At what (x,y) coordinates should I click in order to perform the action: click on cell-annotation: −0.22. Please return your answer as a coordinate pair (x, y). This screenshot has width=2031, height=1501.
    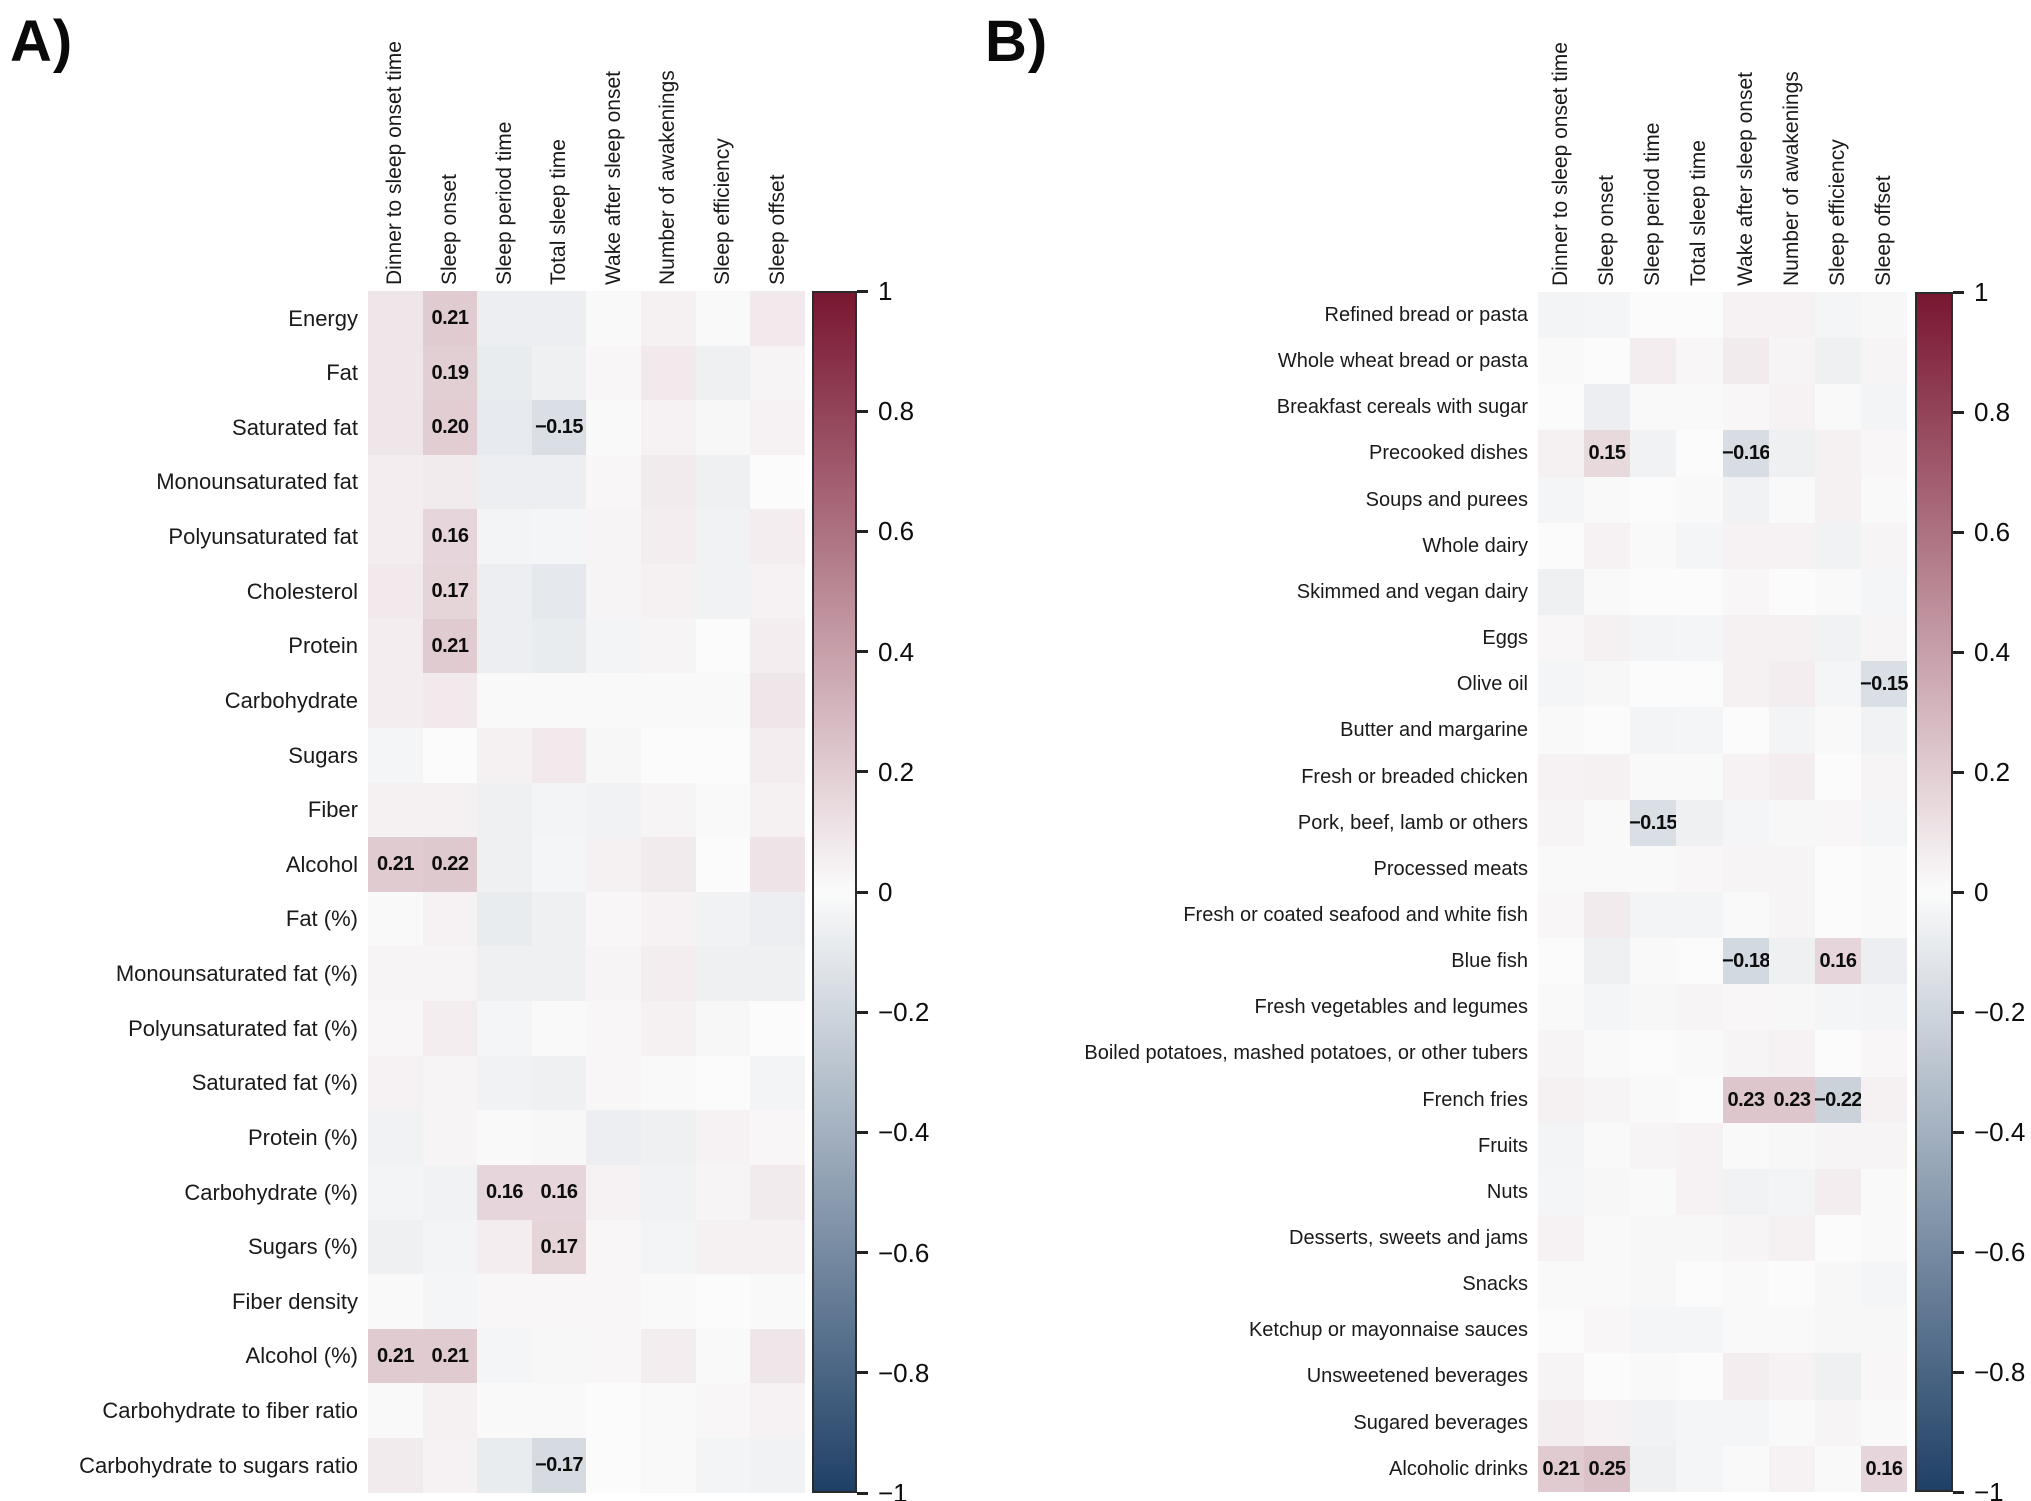
    Looking at the image, I should click on (1838, 1099).